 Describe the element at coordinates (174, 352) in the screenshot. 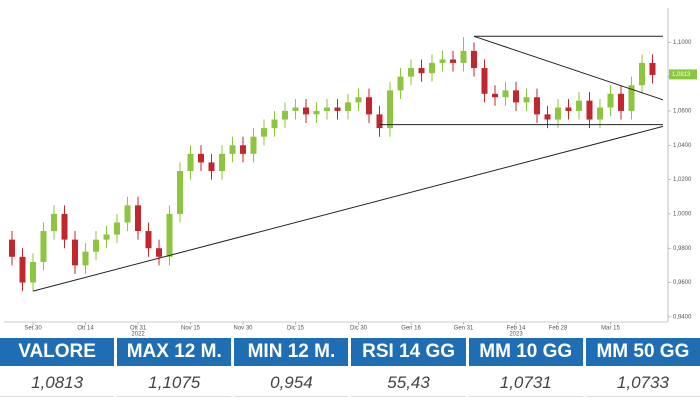

I see `table-header: MAX 12 M.` at that location.